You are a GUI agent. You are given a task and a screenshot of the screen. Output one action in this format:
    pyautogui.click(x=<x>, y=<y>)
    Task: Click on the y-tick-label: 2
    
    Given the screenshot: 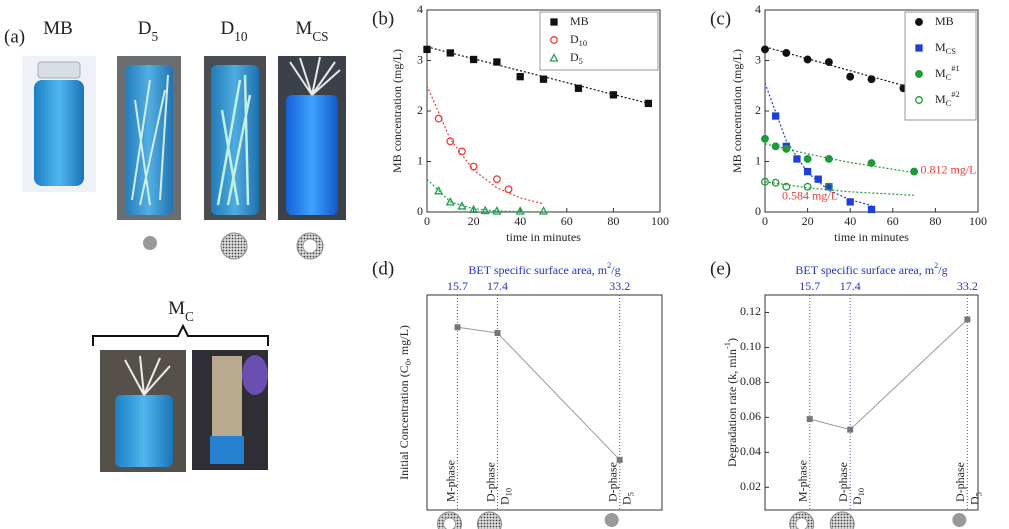 What is the action you would take?
    pyautogui.click(x=420, y=110)
    